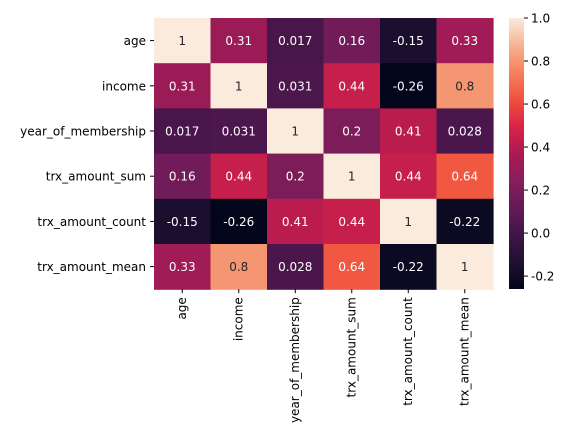  I want to click on cell-annotation-4-2: 0.41, so click(295, 222).